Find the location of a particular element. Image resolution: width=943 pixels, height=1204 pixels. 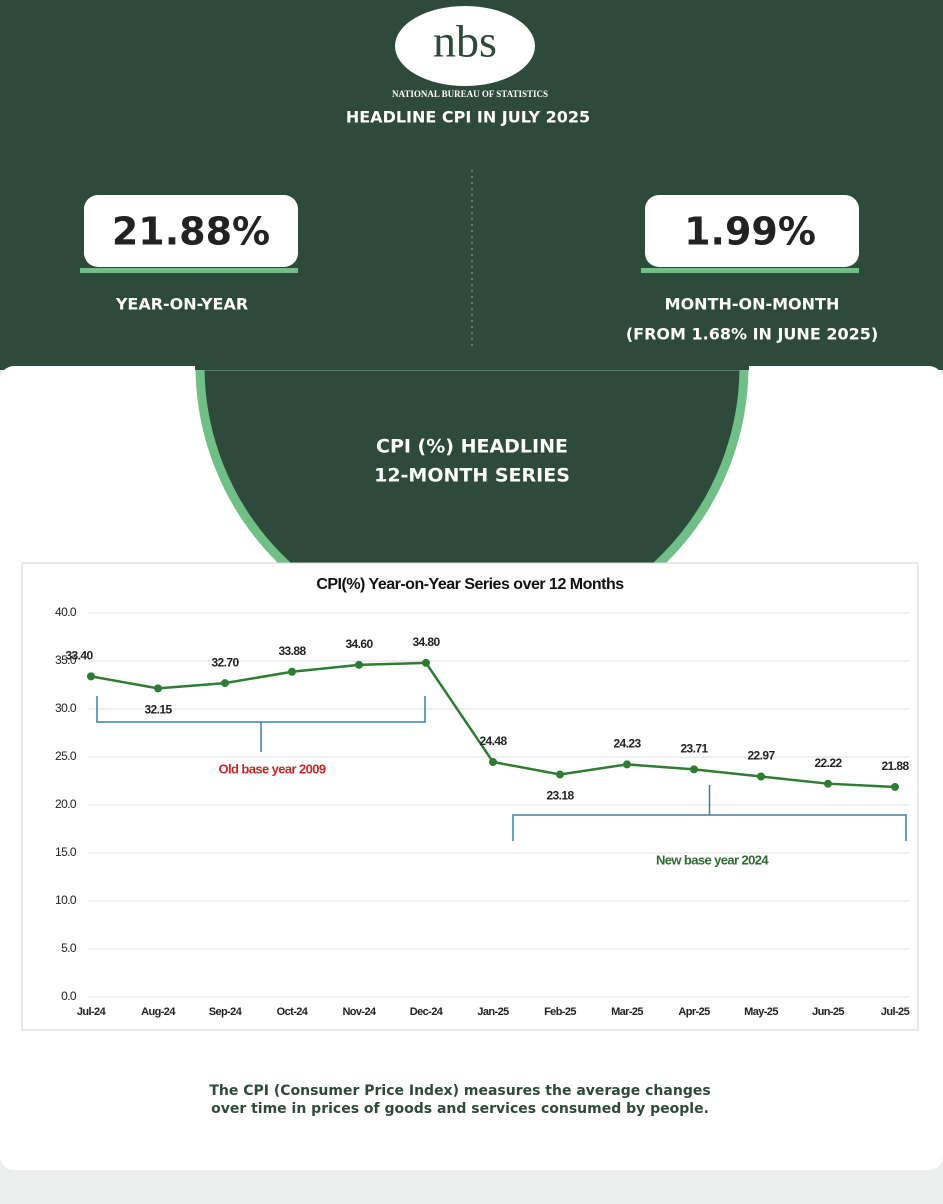

yoy-label: YEAR-ON-YEAR is located at coordinates (181, 304).